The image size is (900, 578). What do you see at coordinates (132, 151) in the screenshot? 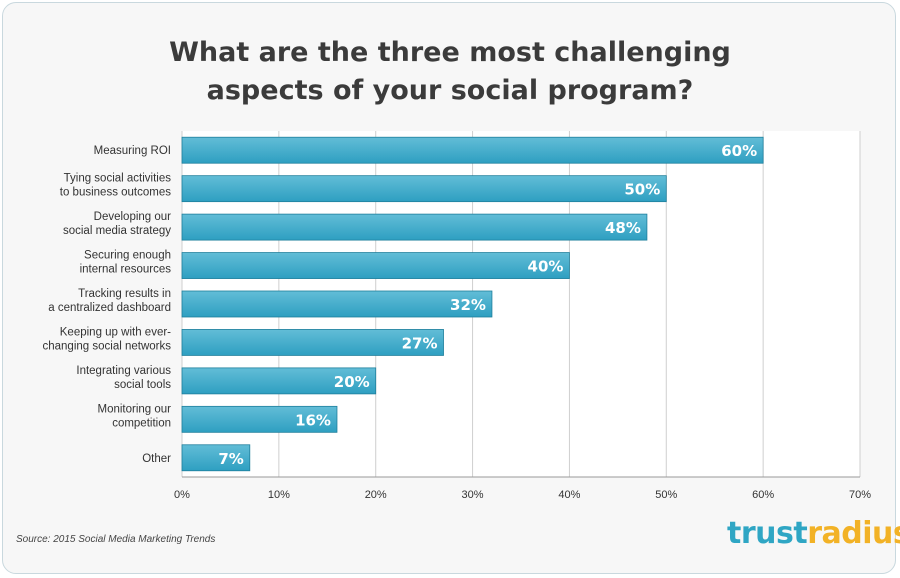
I see `category-label: Measuring ROI` at bounding box center [132, 151].